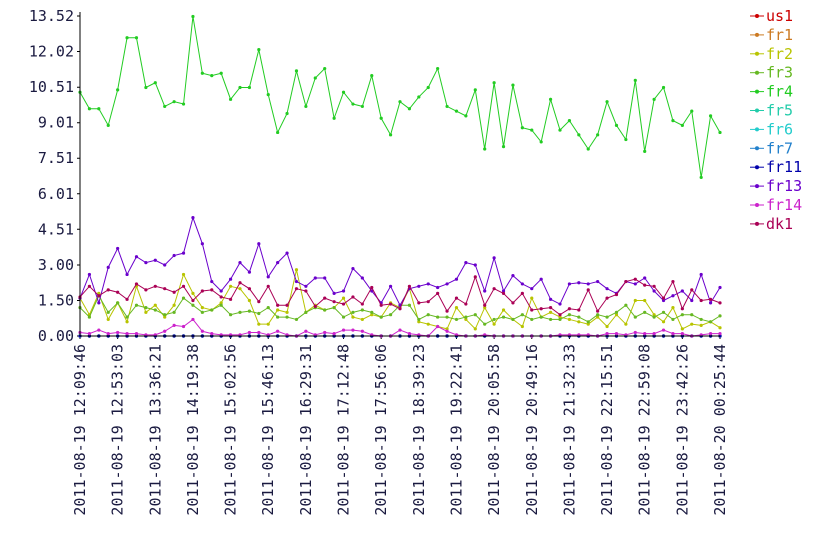 This screenshot has height=560, width=840. I want to click on series-line, so click(400, 299).